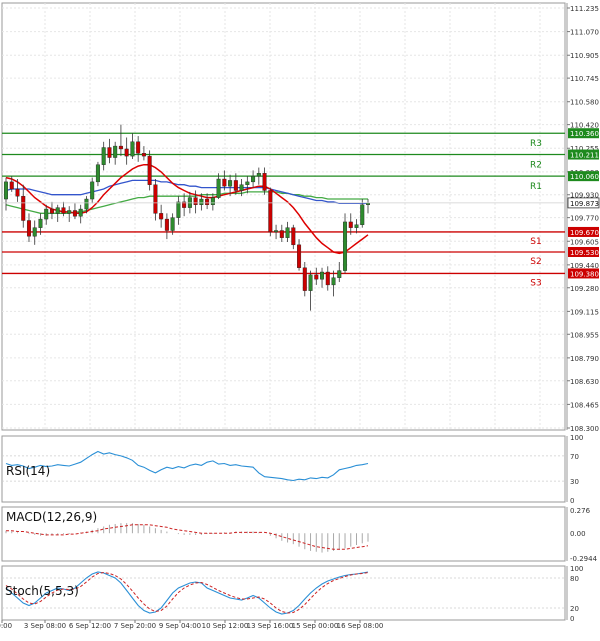 The width and height of the screenshot is (600, 641). Describe the element at coordinates (315, 626) in the screenshot. I see `x-tick-label: 15 Sep 00:00` at that location.